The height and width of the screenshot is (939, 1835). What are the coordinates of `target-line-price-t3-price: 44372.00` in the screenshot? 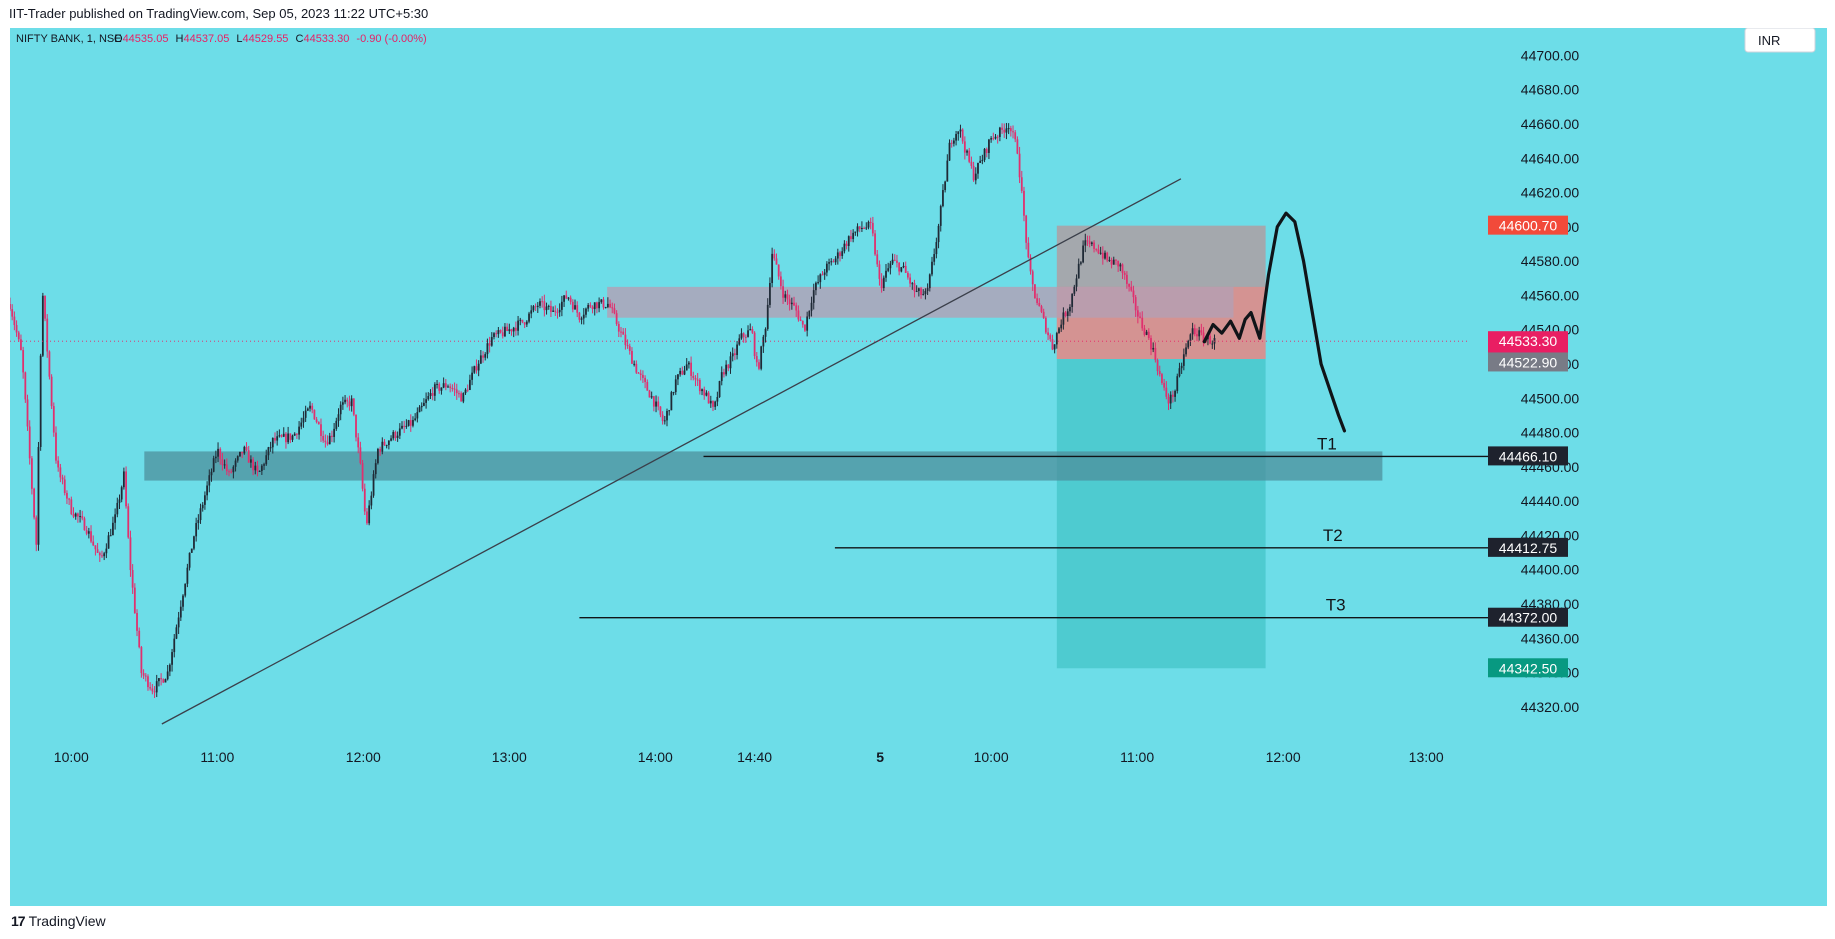 It's located at (1528, 618).